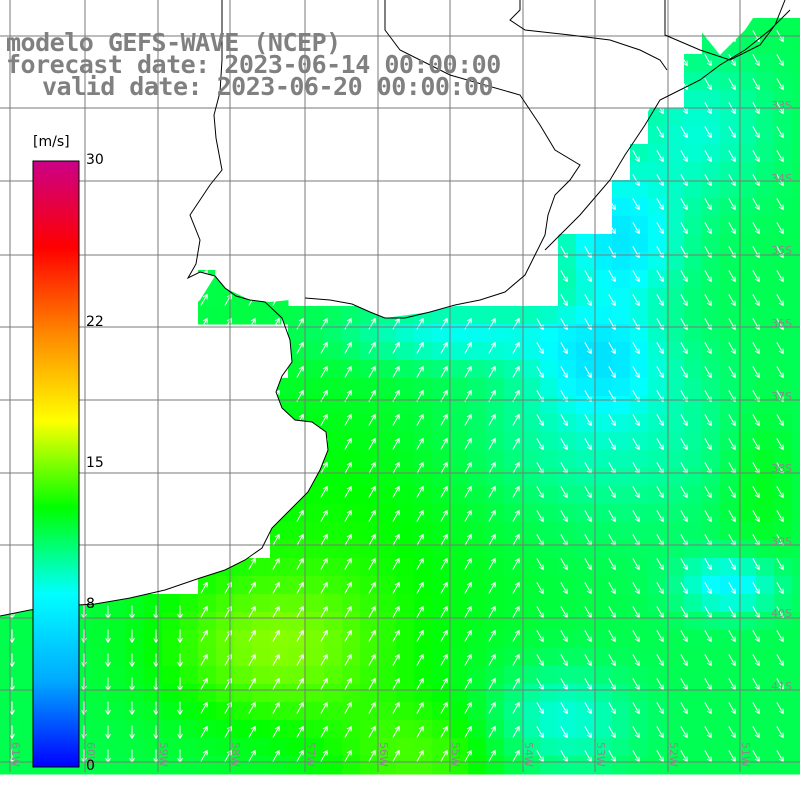  I want to click on model-title: modelo GEFS-WAVE (NCEP), so click(173, 42).